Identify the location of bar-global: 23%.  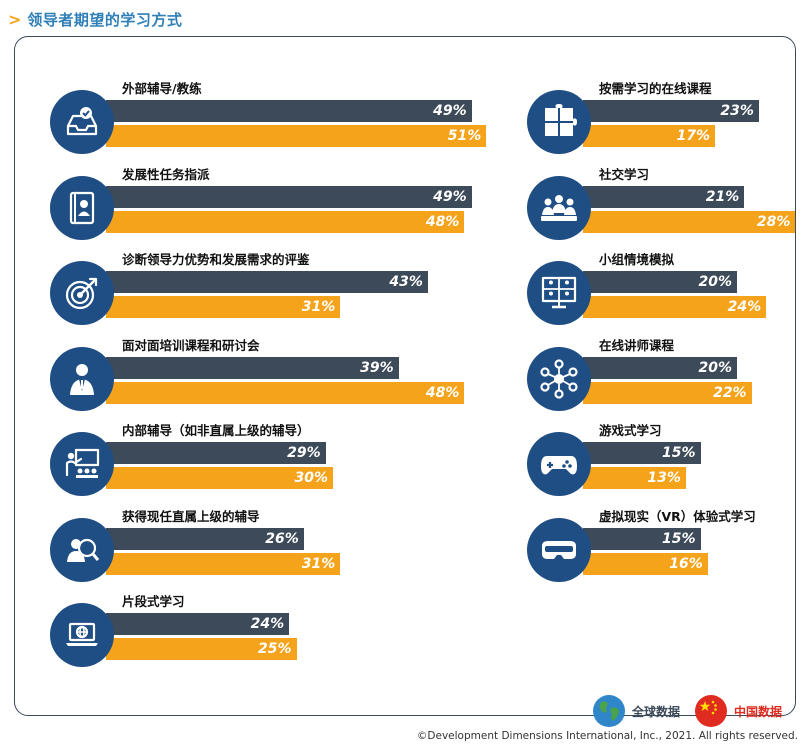
(671, 111).